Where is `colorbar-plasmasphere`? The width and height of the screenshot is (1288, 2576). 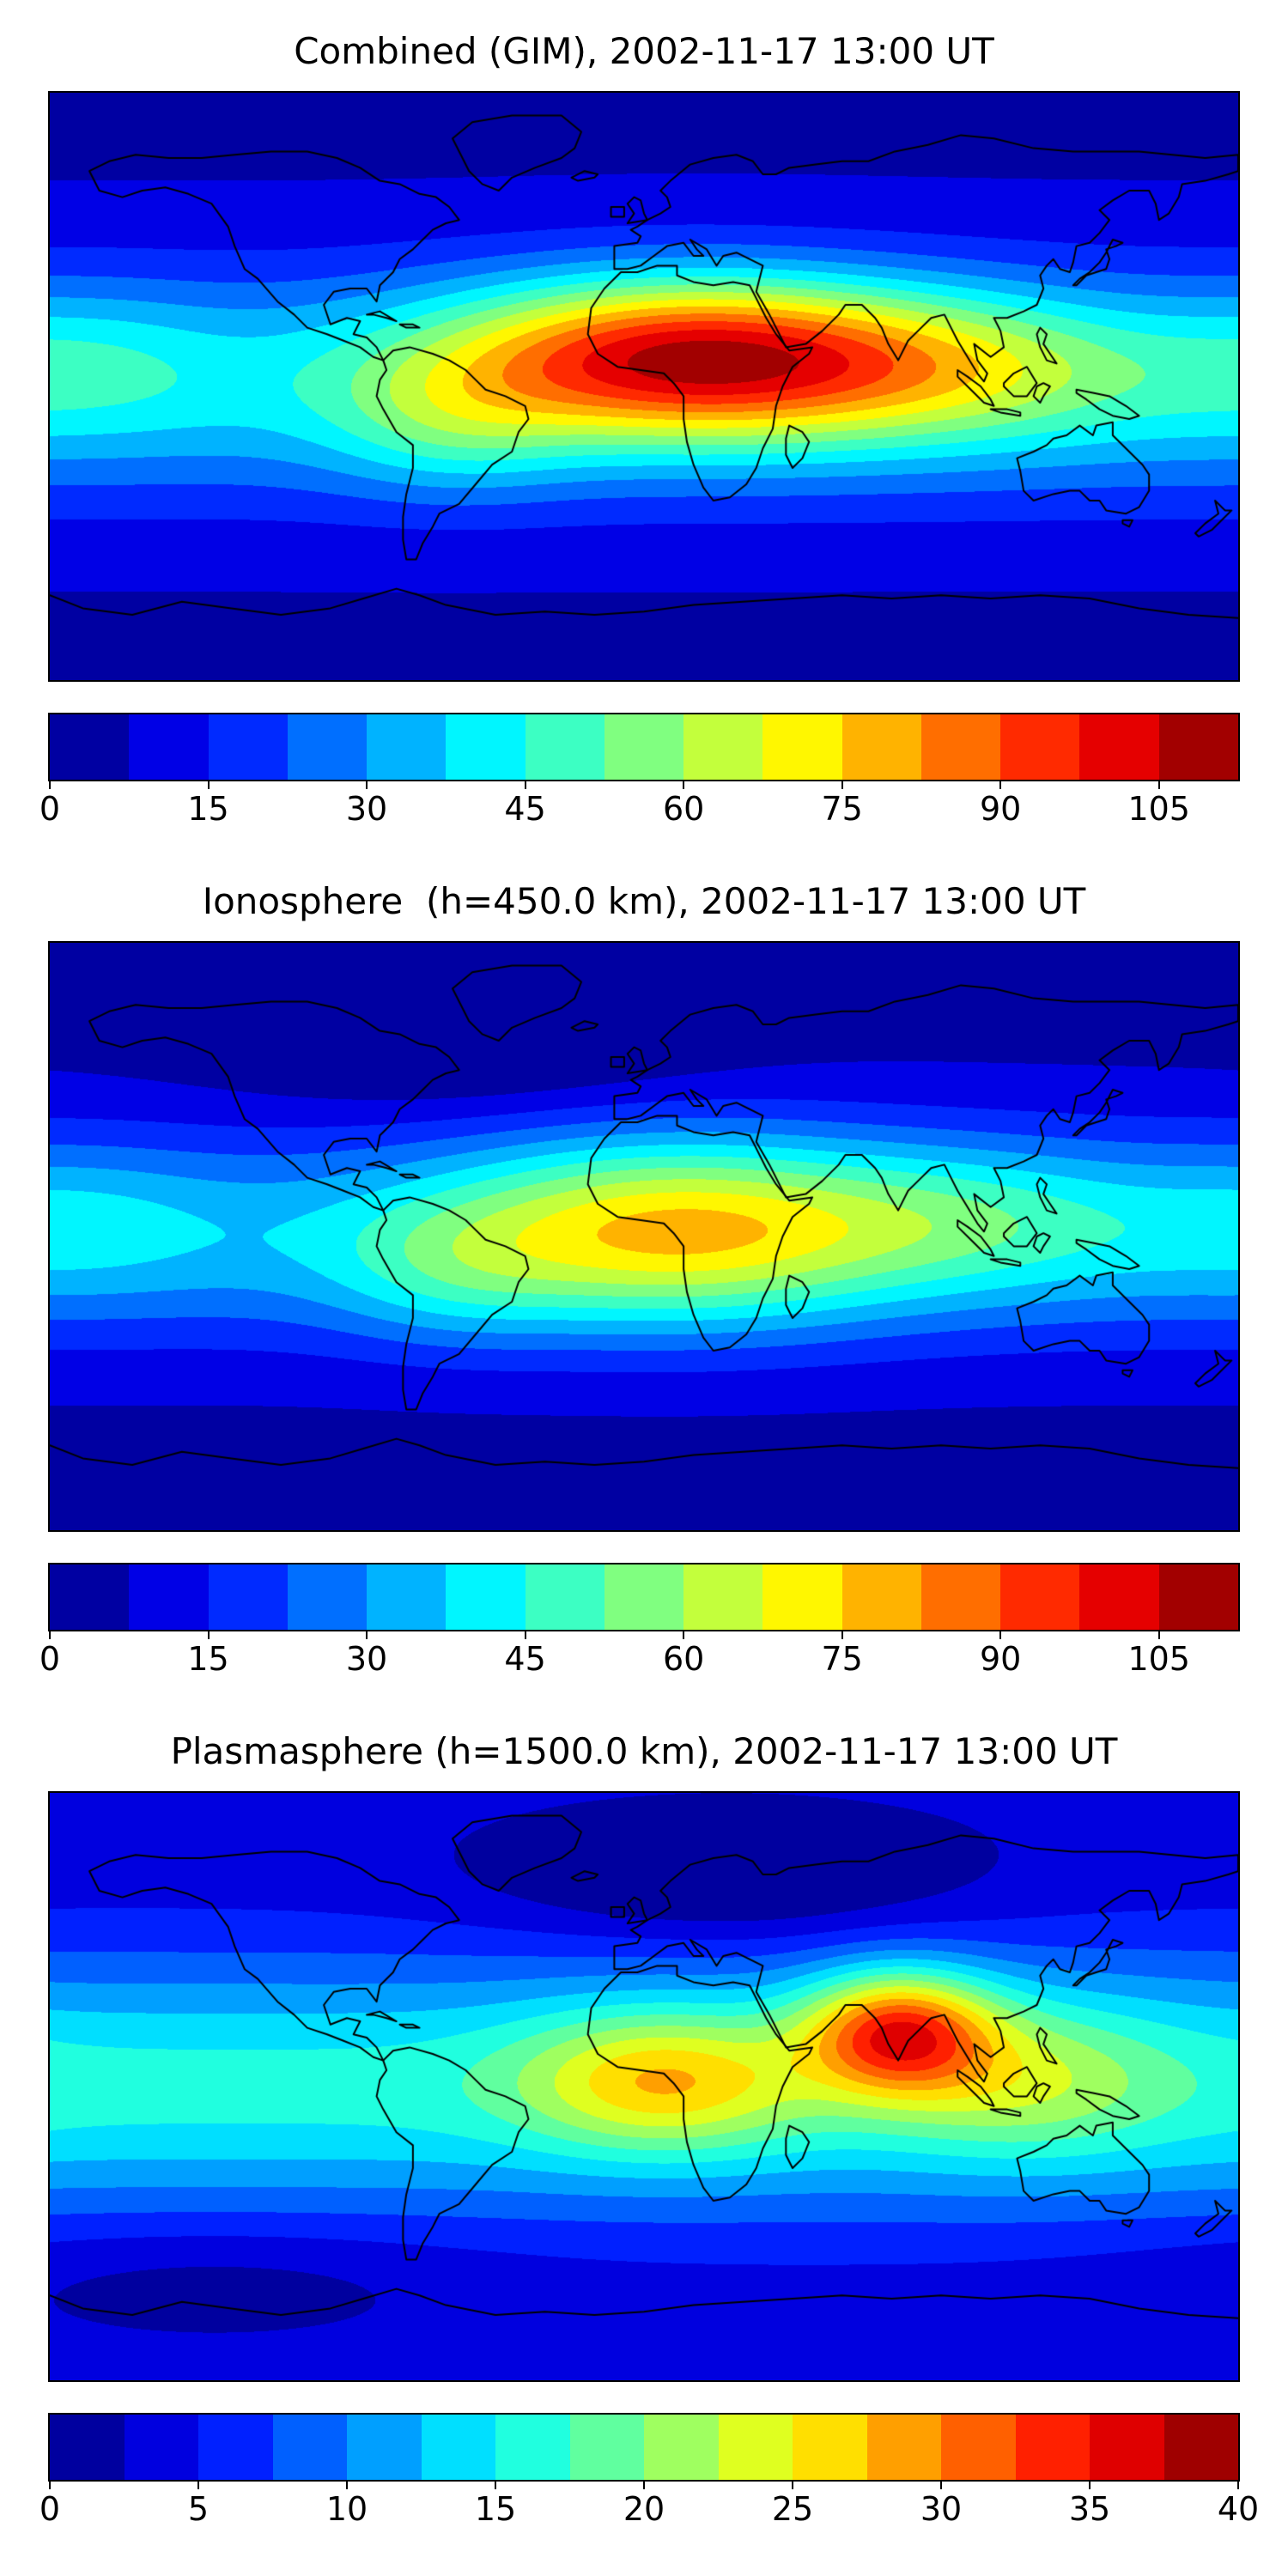
colorbar-plasmasphere is located at coordinates (644, 2448).